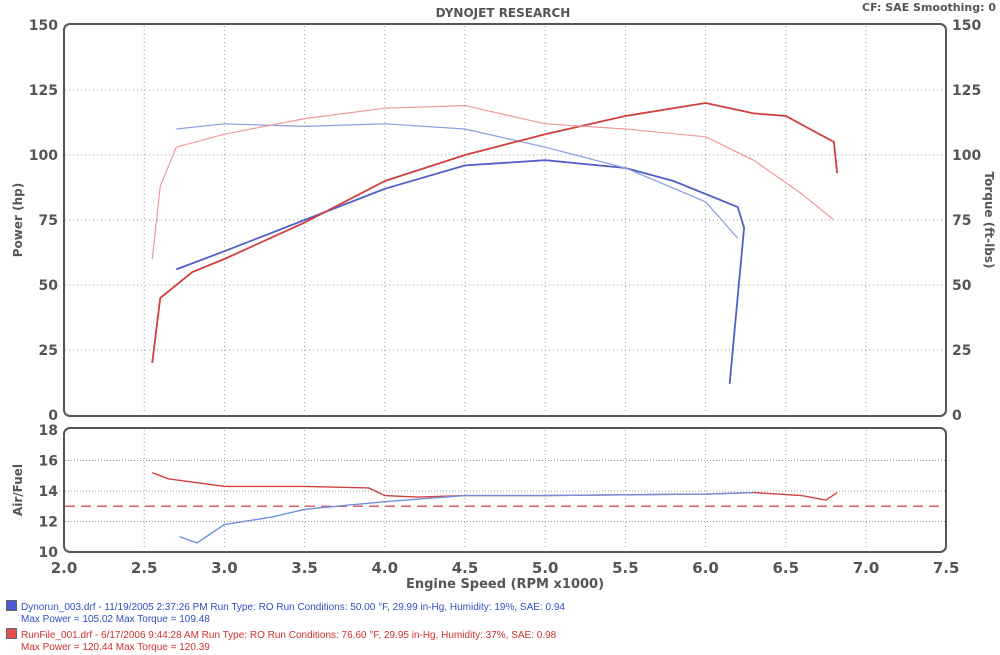 The height and width of the screenshot is (655, 1000). Describe the element at coordinates (49, 286) in the screenshot. I see `y-tick-label-power: 50` at that location.